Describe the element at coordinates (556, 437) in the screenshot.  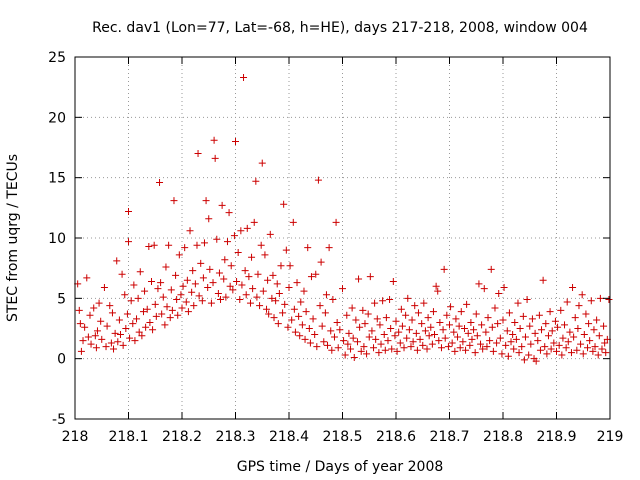
I see `x-tick-label: 218.9` at that location.